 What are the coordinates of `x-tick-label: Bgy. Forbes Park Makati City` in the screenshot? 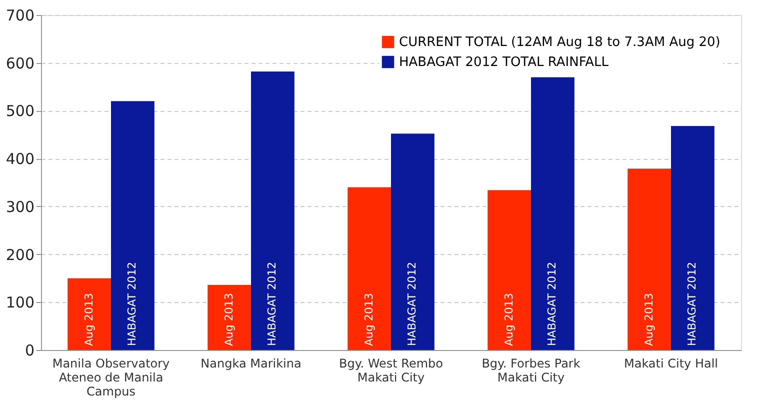 It's located at (531, 370).